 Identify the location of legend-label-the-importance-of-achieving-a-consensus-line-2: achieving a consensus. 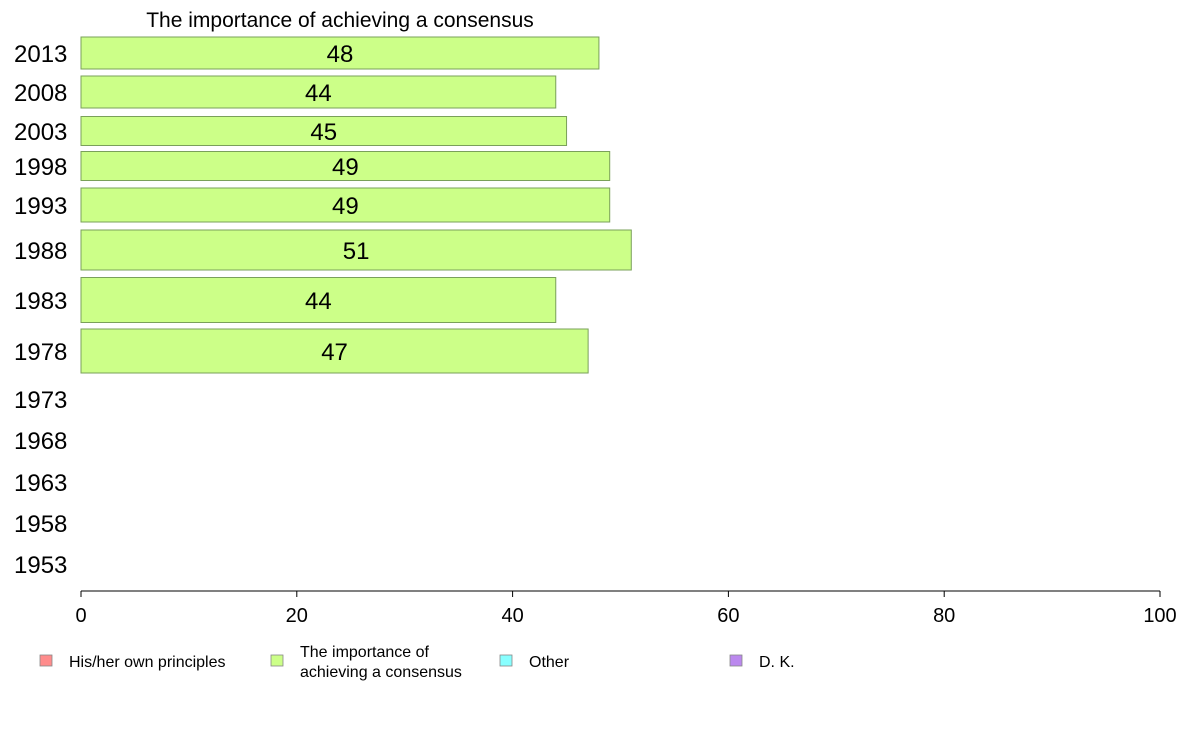
(381, 672).